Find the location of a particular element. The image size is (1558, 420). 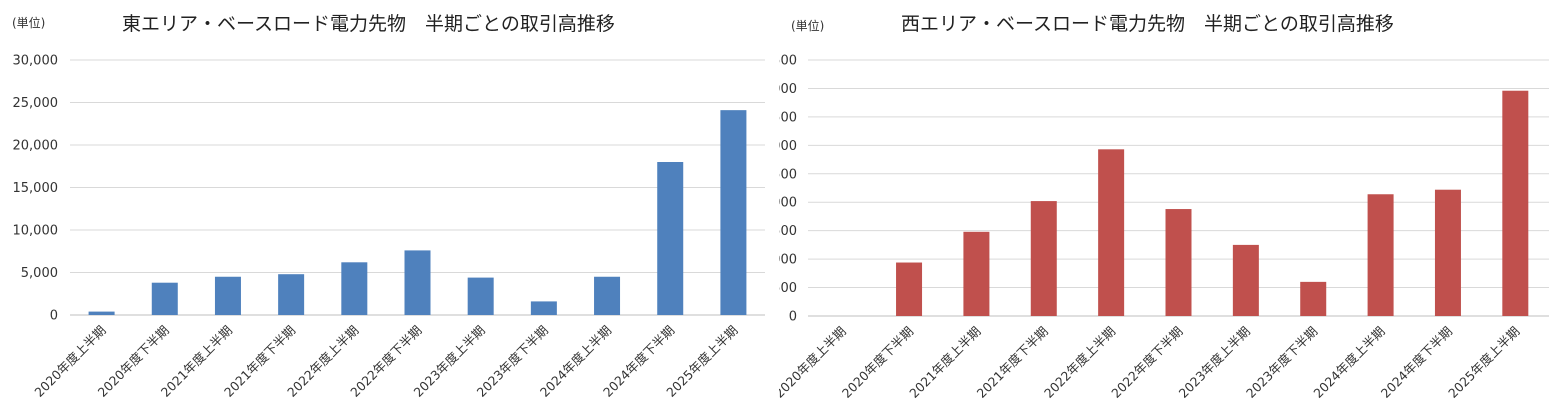

east-y-tick-label: 20,000 is located at coordinates (36, 146).